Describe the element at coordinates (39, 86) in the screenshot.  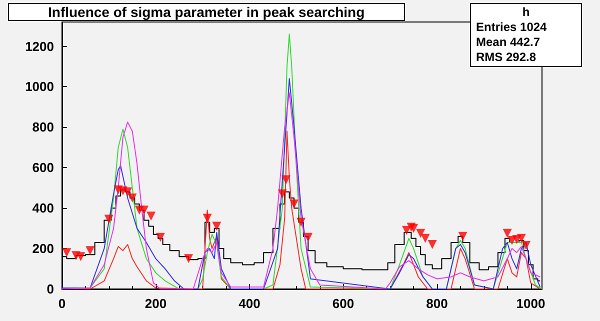
I see `y-tick-label: 1000` at that location.